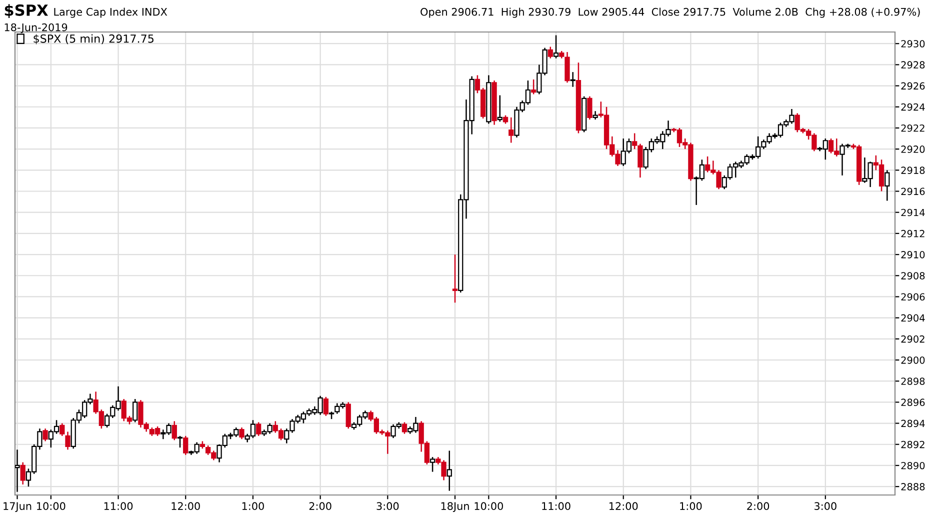  I want to click on text: Open 2906.71 High 2930.79 Low 2905.44 Close 2917.75 Volume 2.0B Chg +28.08 (+0.97%), so click(670, 13).